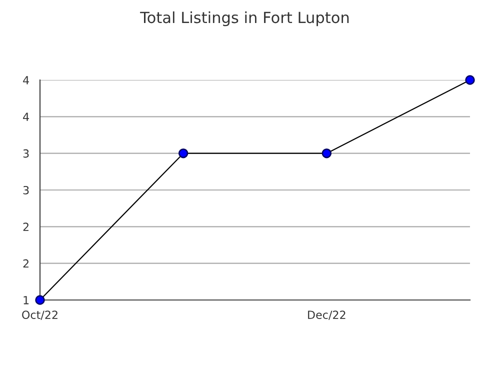 The width and height of the screenshot is (490, 380). What do you see at coordinates (327, 315) in the screenshot?
I see `x-tick-label: Dec/22` at bounding box center [327, 315].